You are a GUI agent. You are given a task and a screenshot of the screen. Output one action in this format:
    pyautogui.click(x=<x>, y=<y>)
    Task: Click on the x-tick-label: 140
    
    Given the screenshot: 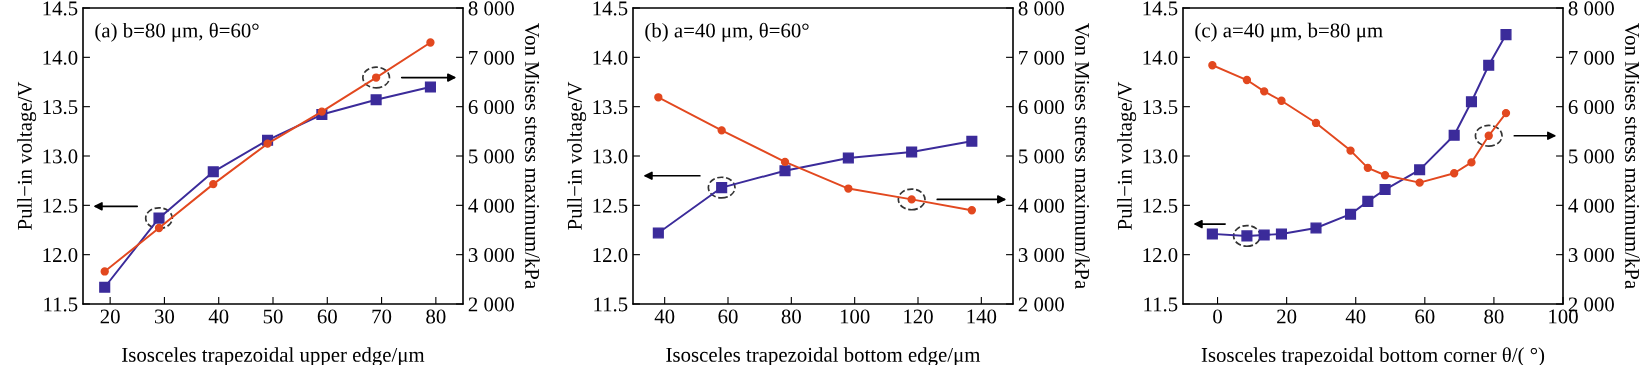 What is the action you would take?
    pyautogui.click(x=982, y=316)
    